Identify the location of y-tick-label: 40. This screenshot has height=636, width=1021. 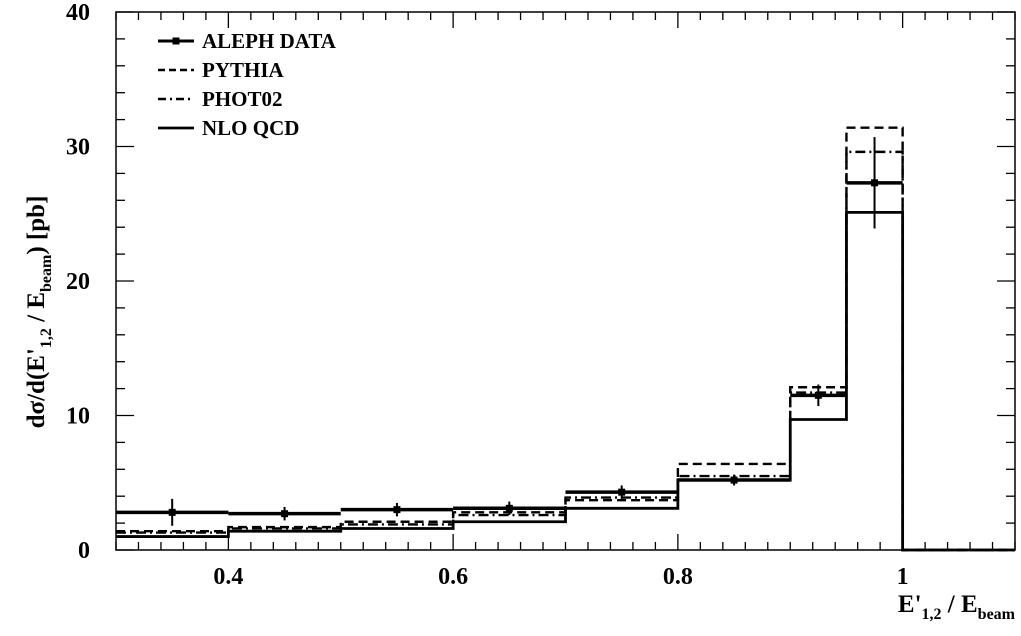
(78, 13).